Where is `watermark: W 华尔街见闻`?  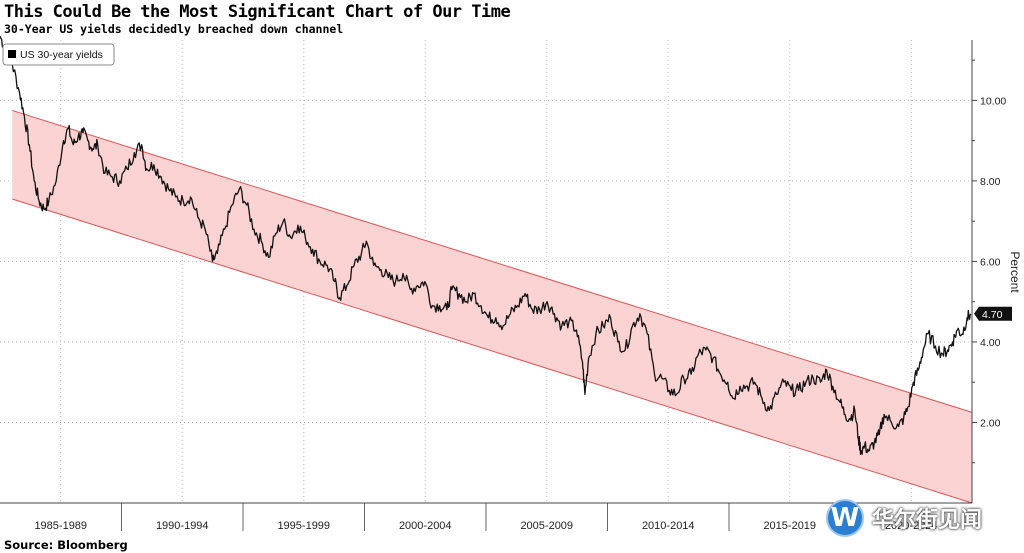
watermark: W 华尔街见闻 is located at coordinates (925, 518).